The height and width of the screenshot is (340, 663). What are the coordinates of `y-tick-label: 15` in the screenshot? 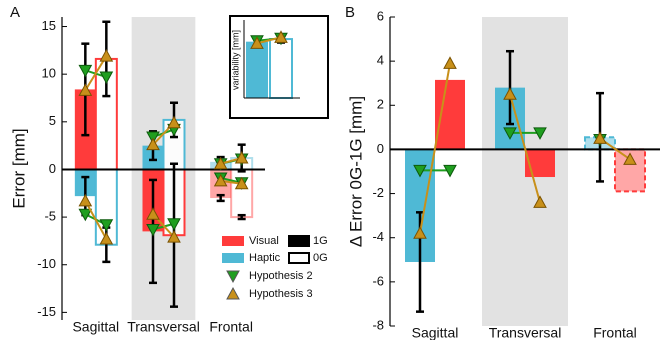 It's located at (49, 25).